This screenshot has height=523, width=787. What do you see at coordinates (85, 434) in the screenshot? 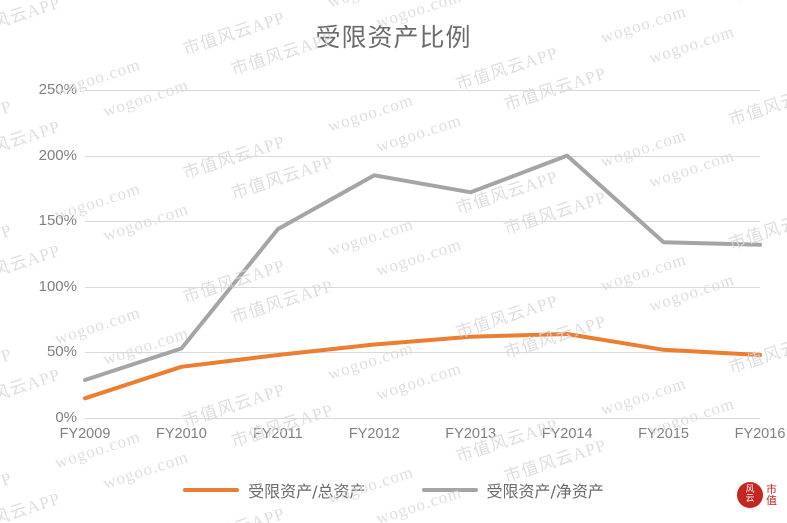
I see `x-axis-tick-label: FY2009` at bounding box center [85, 434].